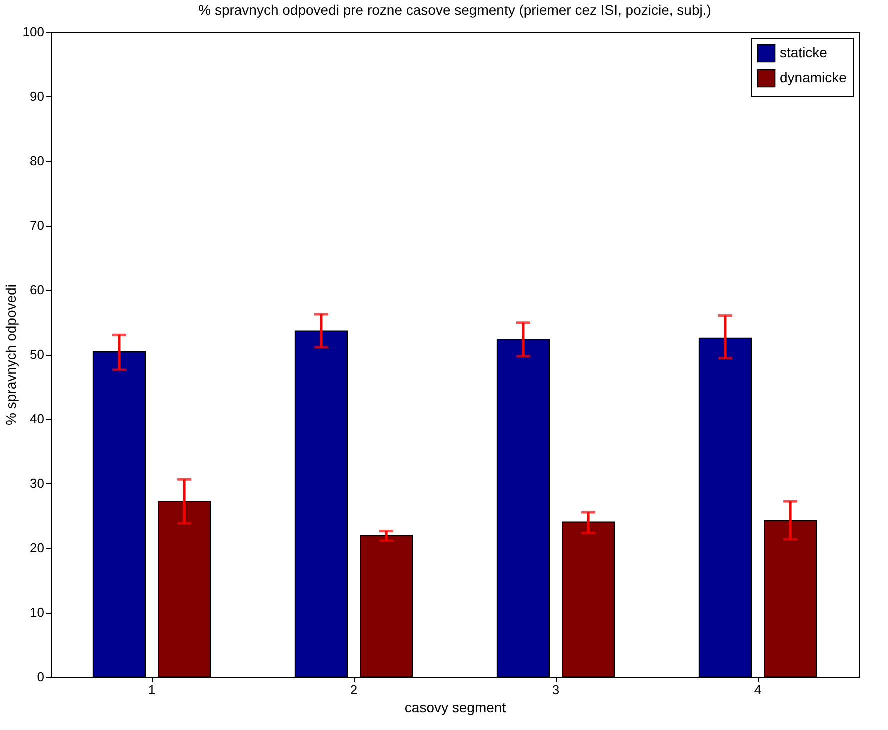 This screenshot has width=888, height=730. Describe the element at coordinates (37, 419) in the screenshot. I see `y-tick-label: 40` at that location.